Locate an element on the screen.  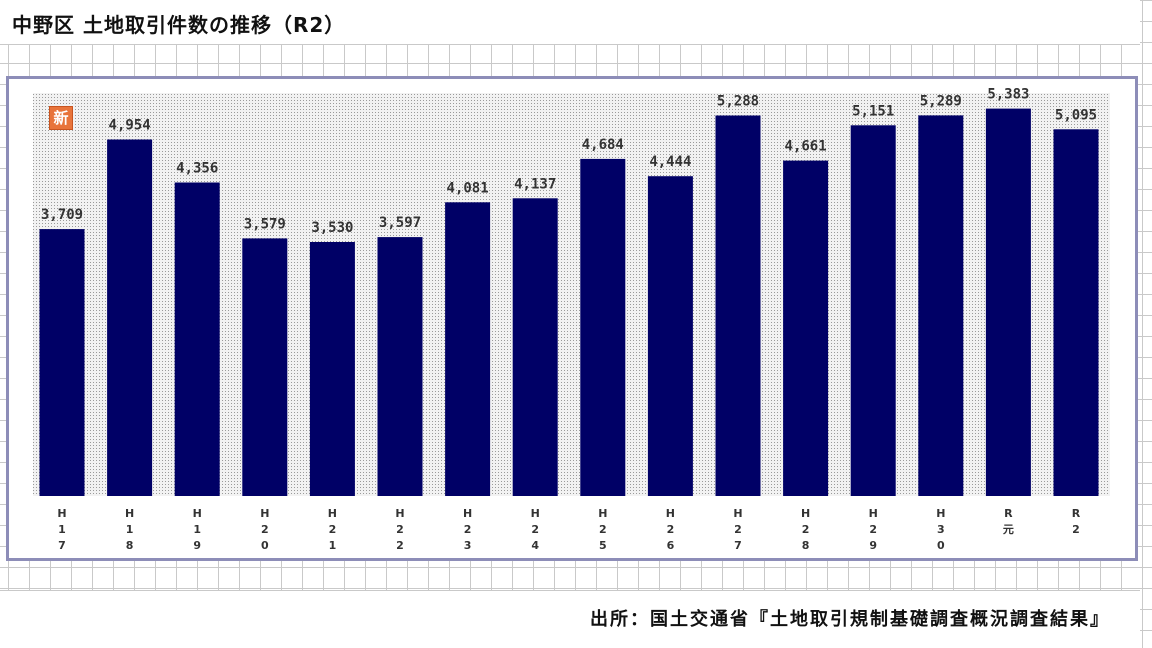
tick-label-13-1: 3 is located at coordinates (941, 529).